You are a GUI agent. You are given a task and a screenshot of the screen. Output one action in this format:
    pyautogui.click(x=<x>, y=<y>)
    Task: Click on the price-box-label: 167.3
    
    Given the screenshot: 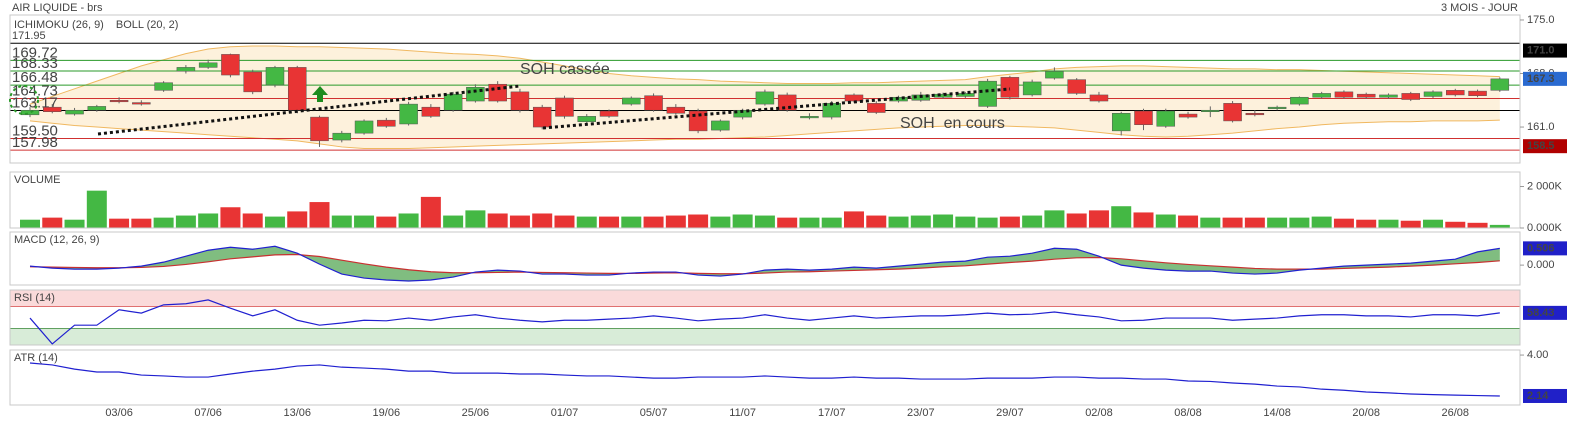 What is the action you would take?
    pyautogui.click(x=1541, y=79)
    